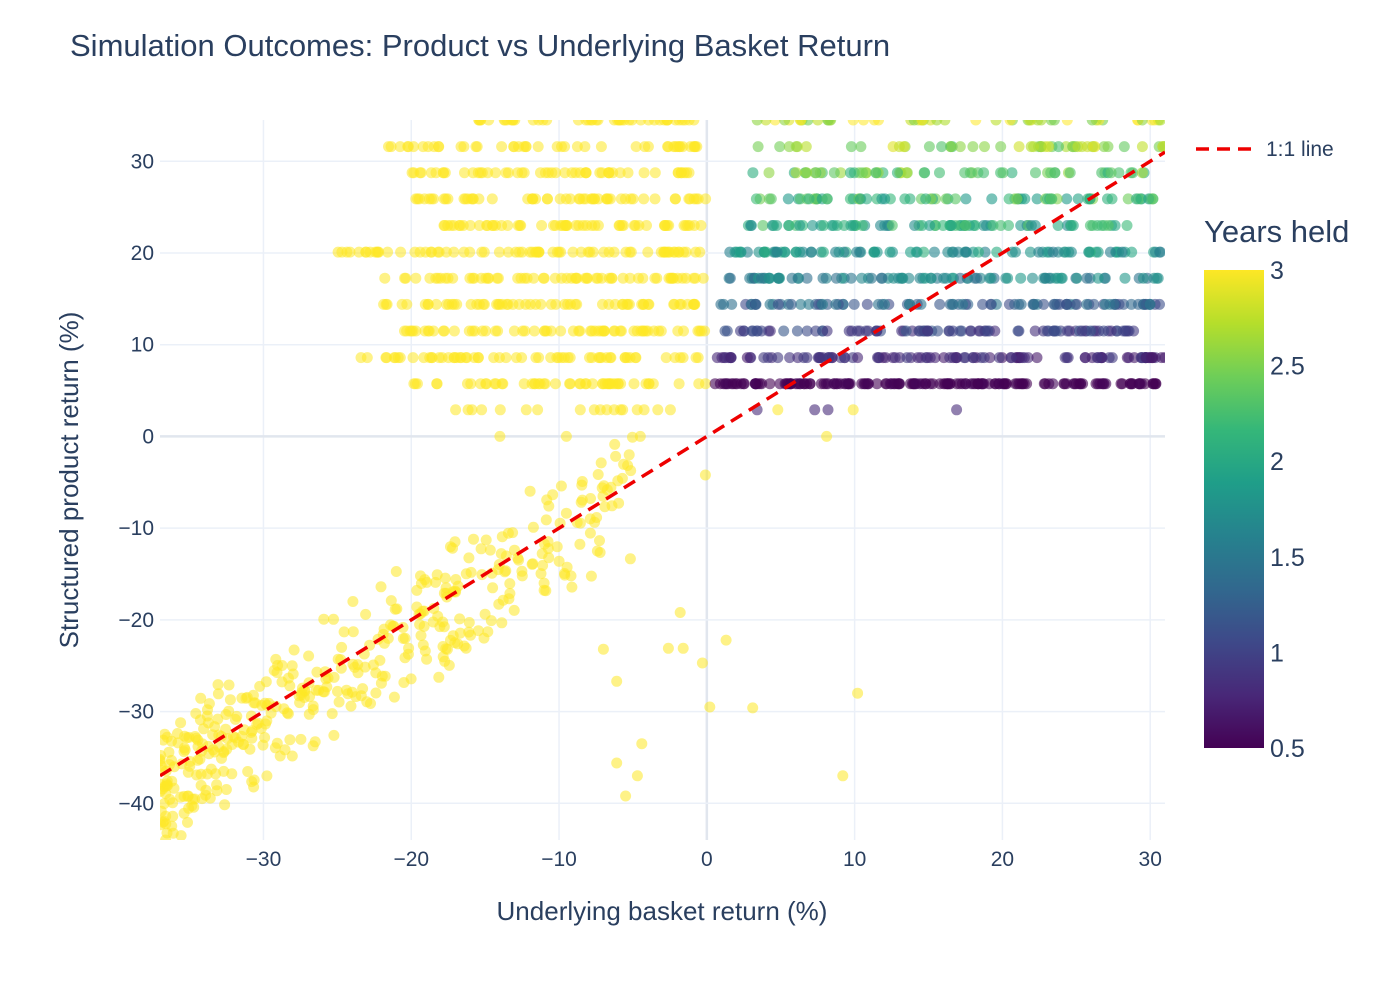  Describe the element at coordinates (559, 859) in the screenshot. I see `x-tick-label: −10` at that location.